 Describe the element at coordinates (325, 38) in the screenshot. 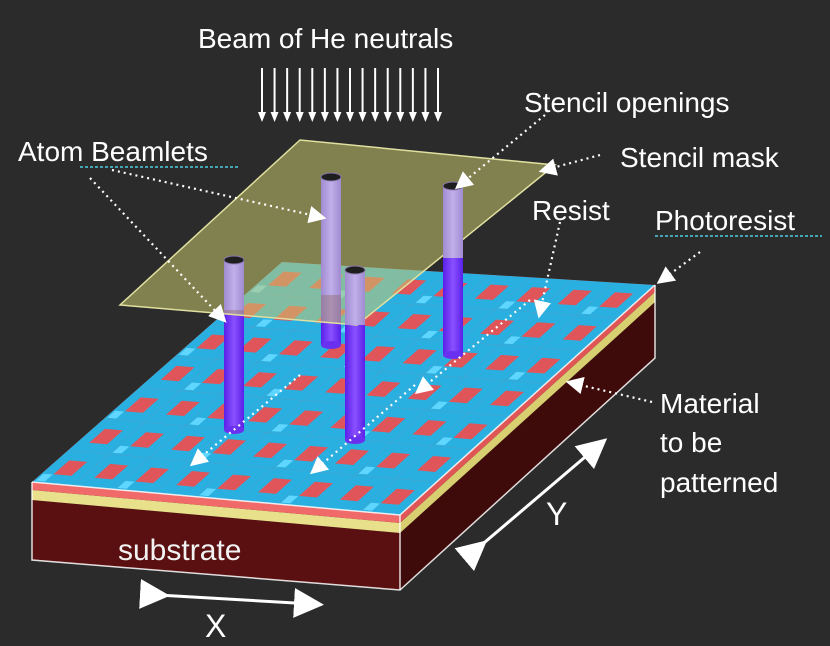

I see `beam-label: Beam of He neutrals` at that location.